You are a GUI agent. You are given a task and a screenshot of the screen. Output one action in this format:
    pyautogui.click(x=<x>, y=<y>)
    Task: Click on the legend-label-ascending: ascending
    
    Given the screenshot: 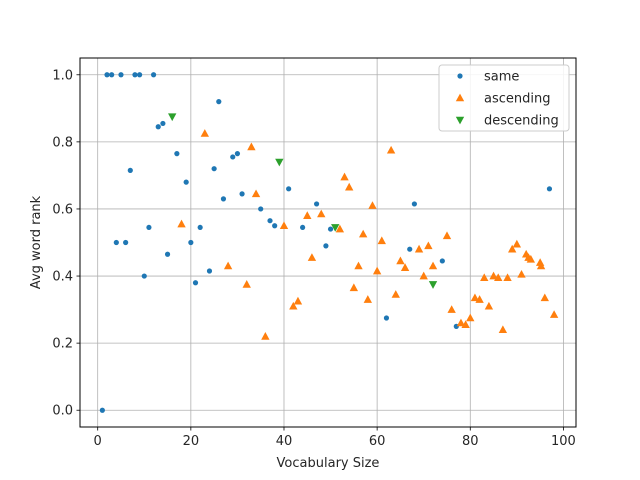 What is the action you would take?
    pyautogui.click(x=517, y=99)
    